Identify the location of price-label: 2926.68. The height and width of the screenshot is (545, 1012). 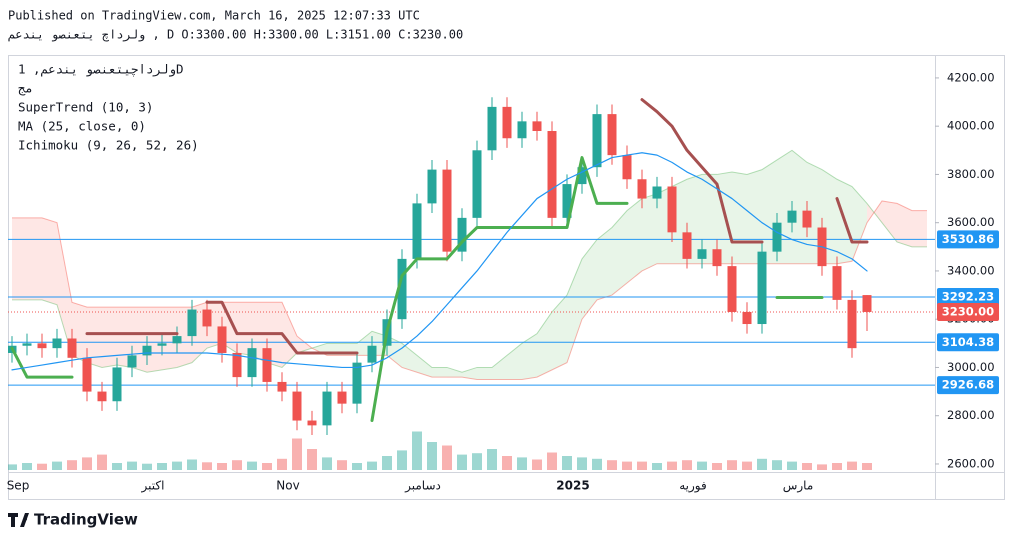
(968, 385).